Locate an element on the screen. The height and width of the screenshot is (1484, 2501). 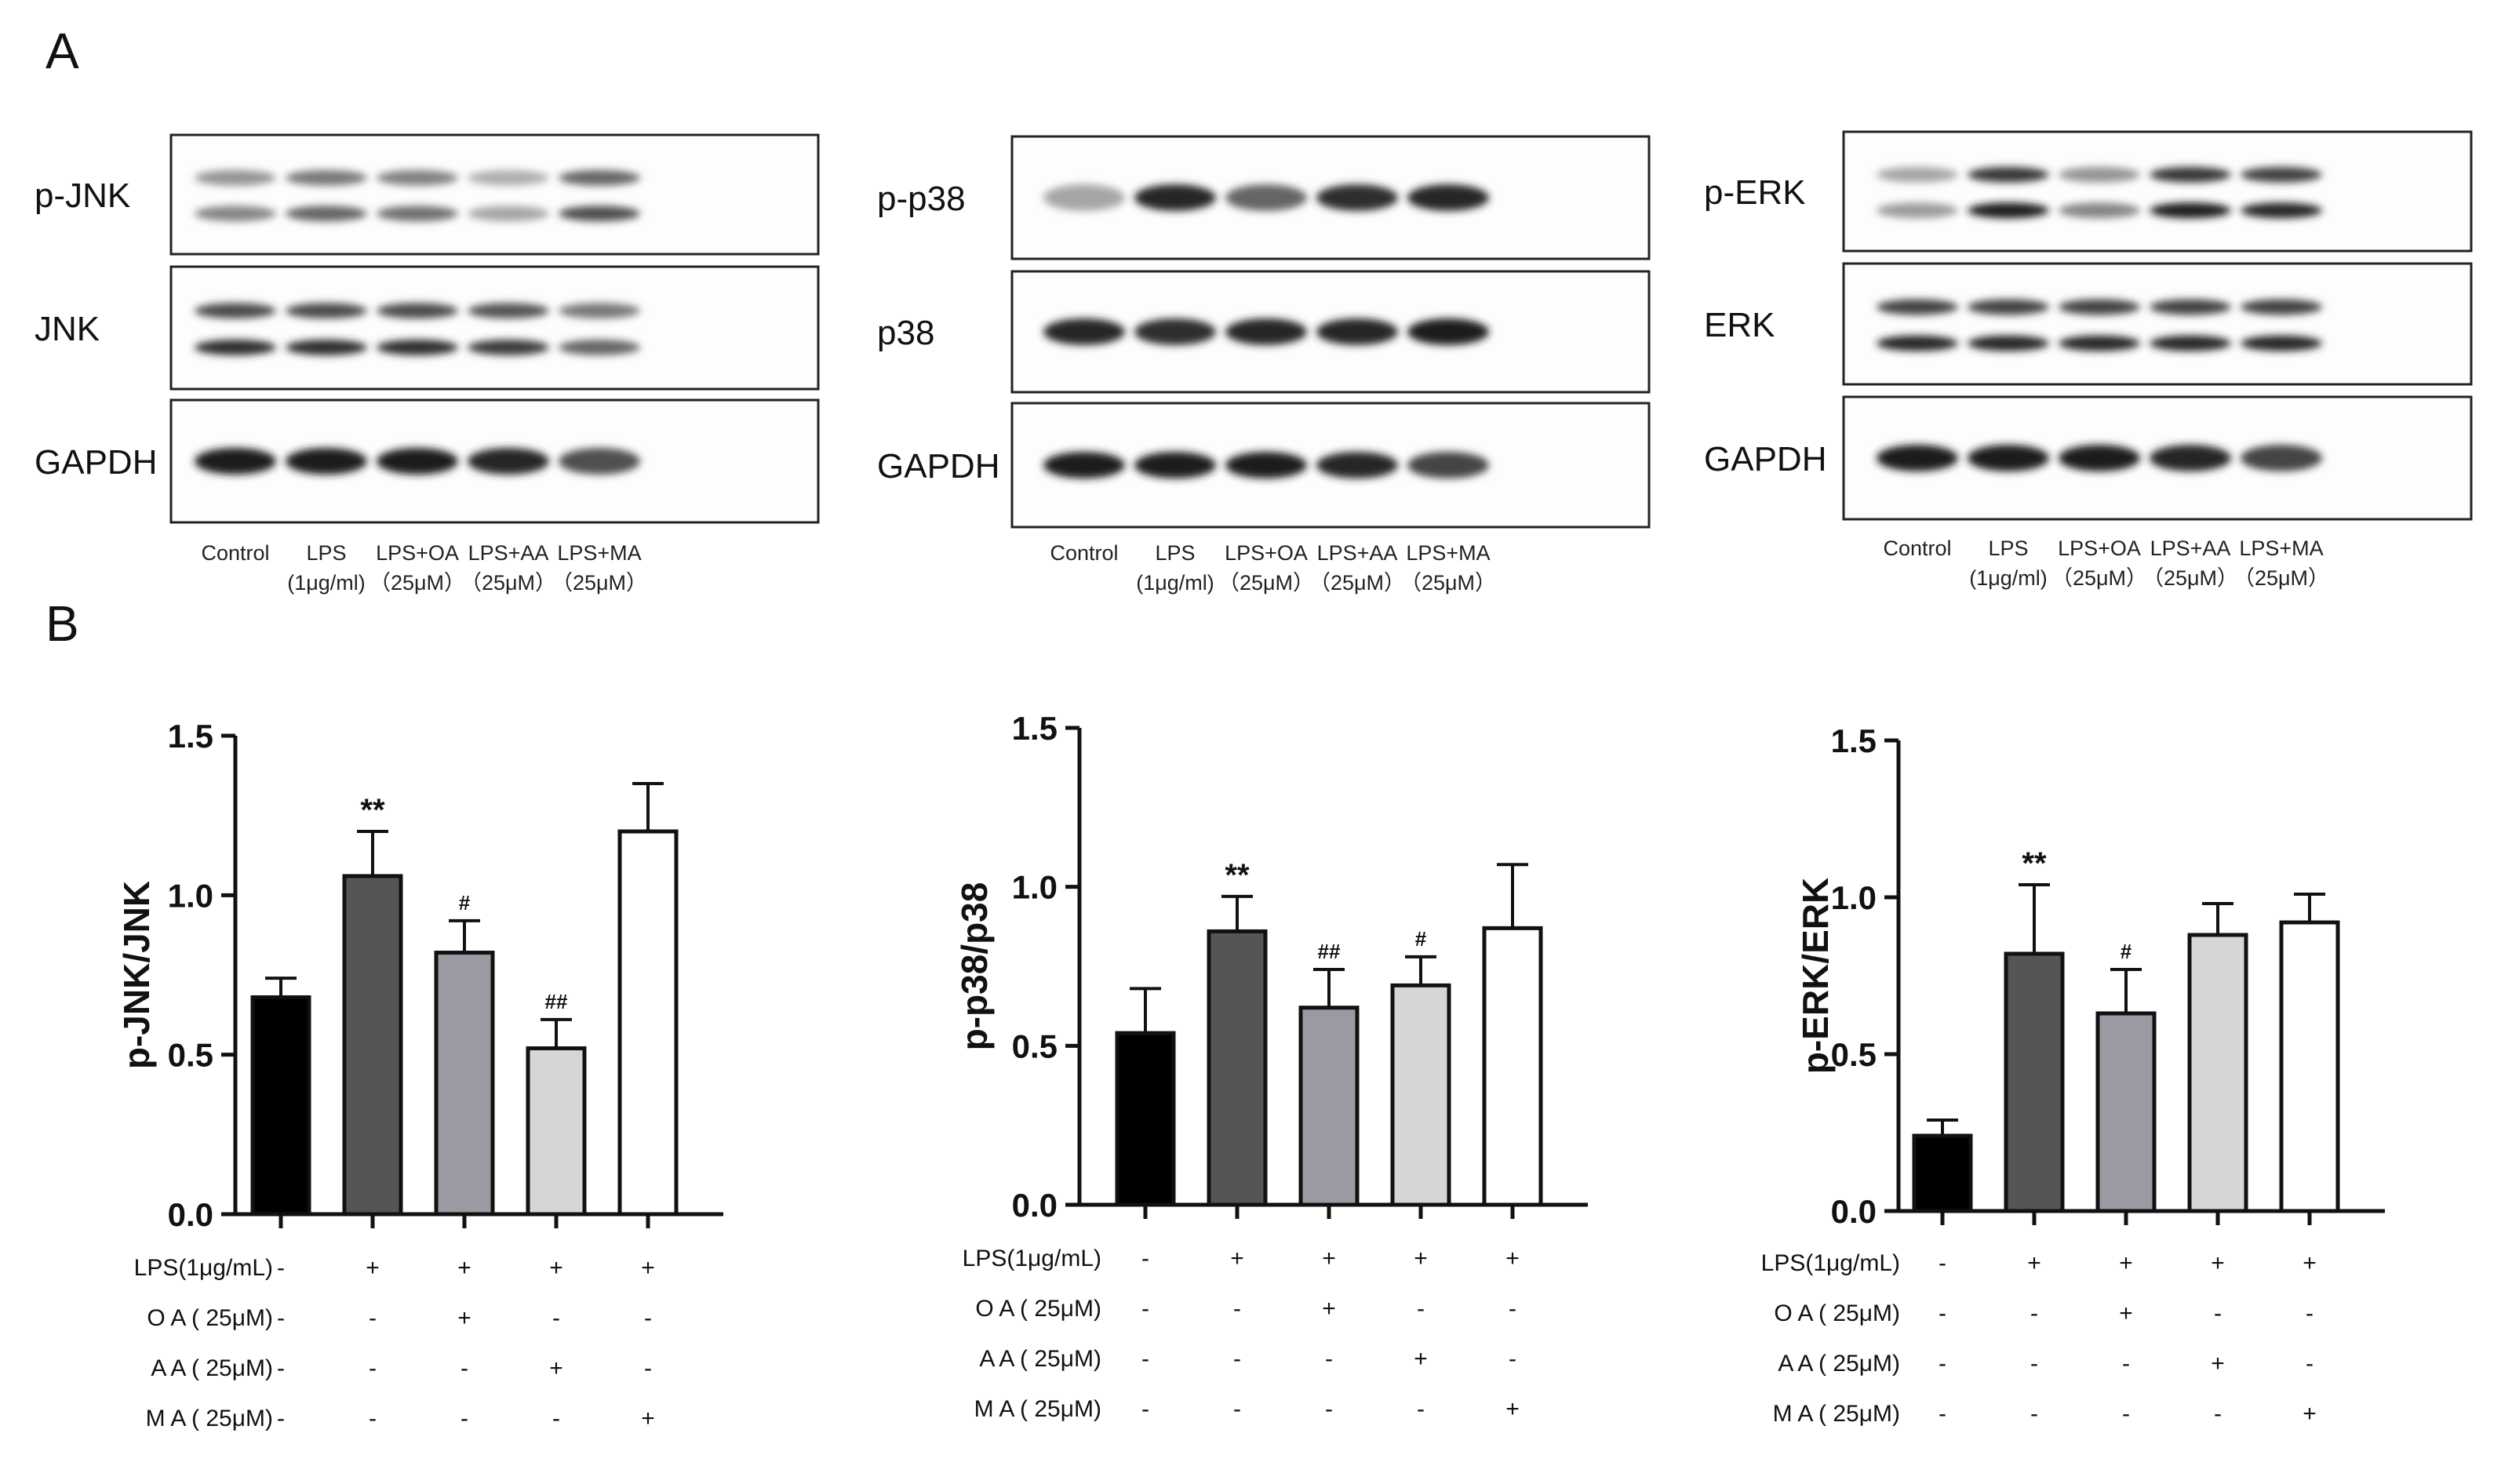
blot-frame-erk is located at coordinates (2157, 324).